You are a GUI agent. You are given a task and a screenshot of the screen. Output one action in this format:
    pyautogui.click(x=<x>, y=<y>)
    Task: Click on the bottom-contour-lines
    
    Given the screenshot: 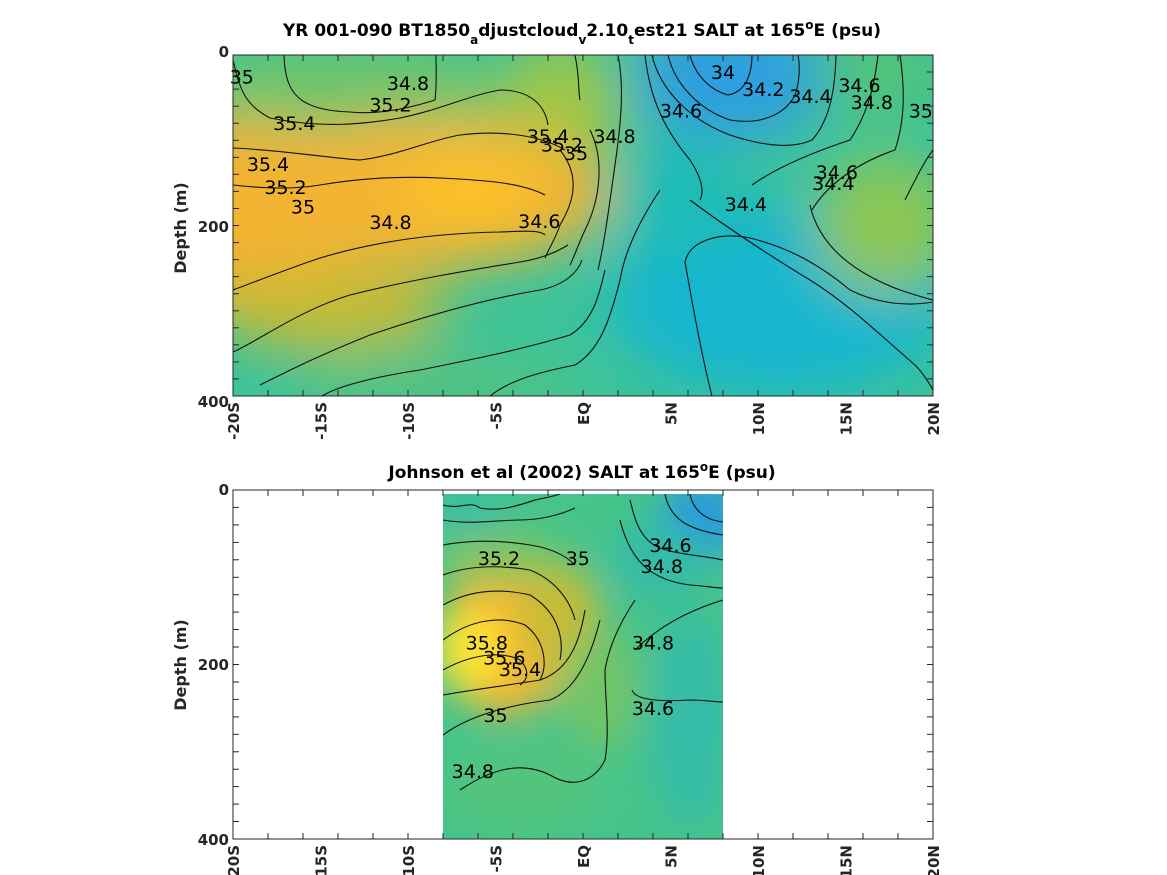 What is the action you would take?
    pyautogui.click(x=583, y=642)
    